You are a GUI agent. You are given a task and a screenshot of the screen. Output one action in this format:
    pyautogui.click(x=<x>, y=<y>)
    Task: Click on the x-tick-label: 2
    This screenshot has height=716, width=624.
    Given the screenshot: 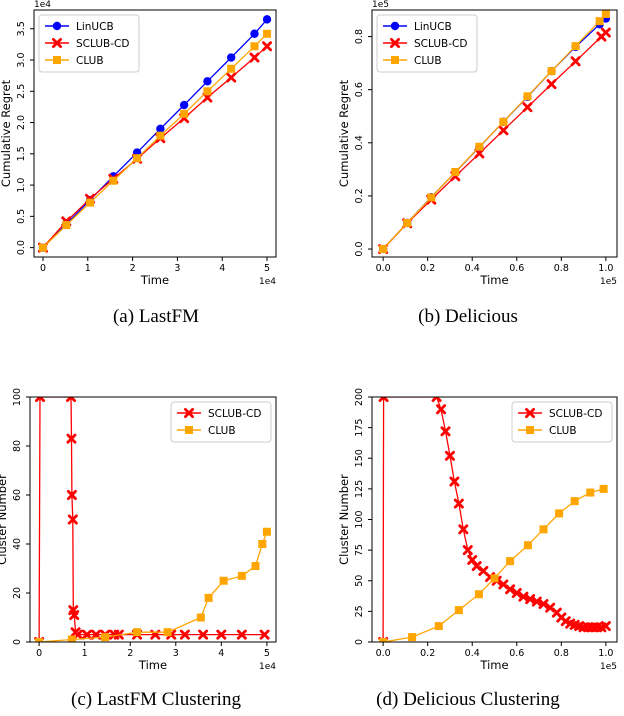 What is the action you would take?
    pyautogui.click(x=130, y=653)
    